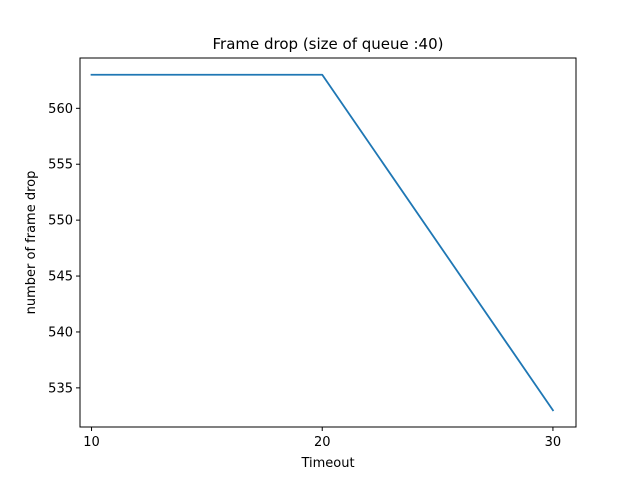  I want to click on y-tick-label: 560, so click(60, 109).